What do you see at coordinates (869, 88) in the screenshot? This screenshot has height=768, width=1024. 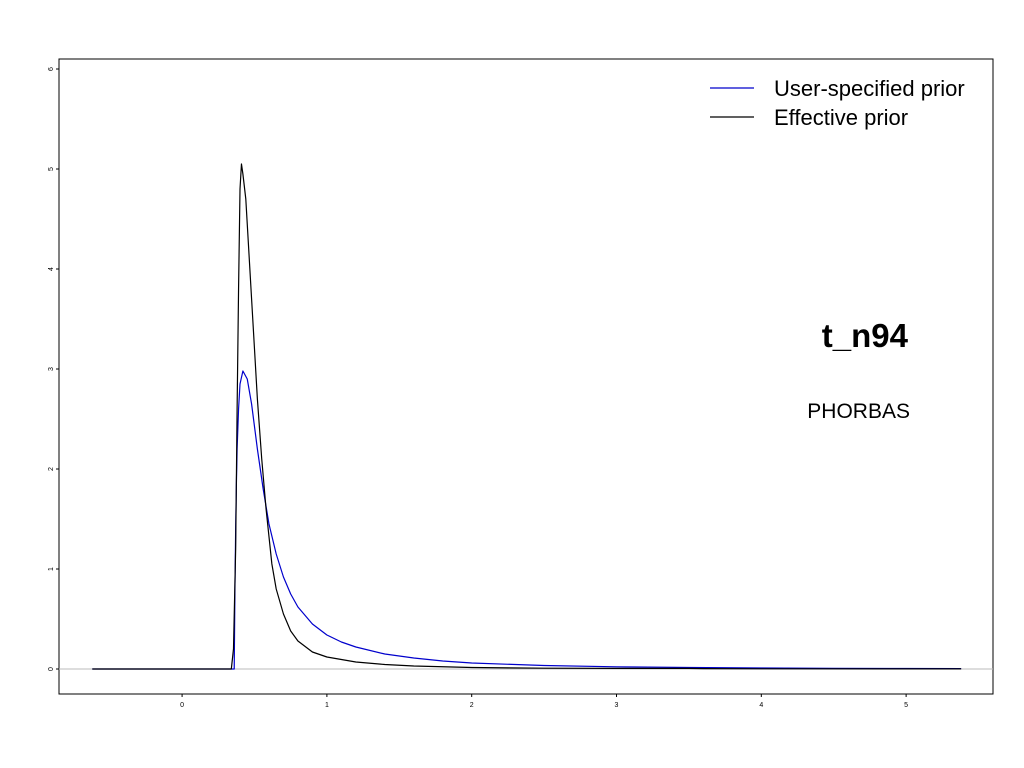 I see `legend-label-user-prior: User-specified prior` at bounding box center [869, 88].